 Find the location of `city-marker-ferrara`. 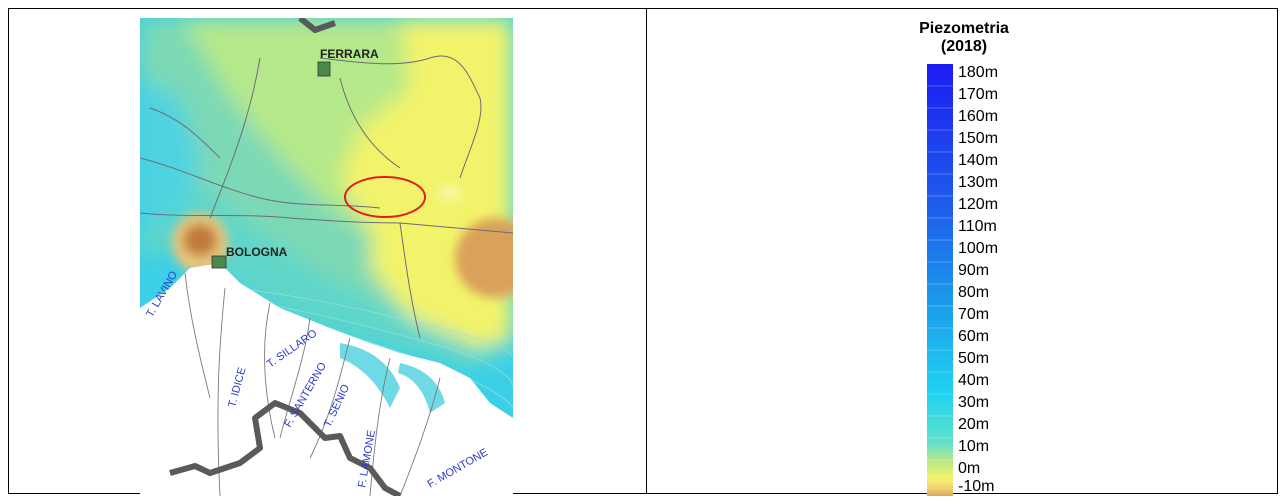

city-marker-ferrara is located at coordinates (324, 69).